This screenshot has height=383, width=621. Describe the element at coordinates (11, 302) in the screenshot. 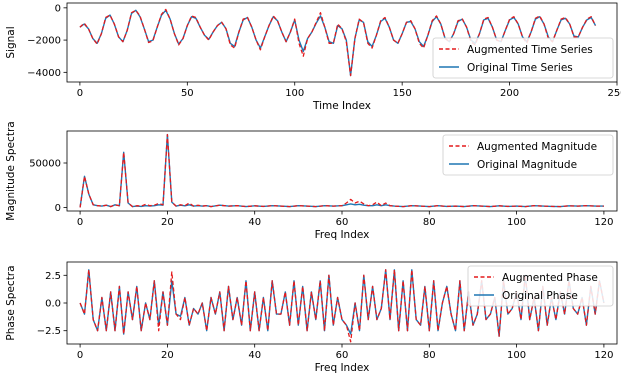

I see `y-axis-label: Phase Spectra` at that location.